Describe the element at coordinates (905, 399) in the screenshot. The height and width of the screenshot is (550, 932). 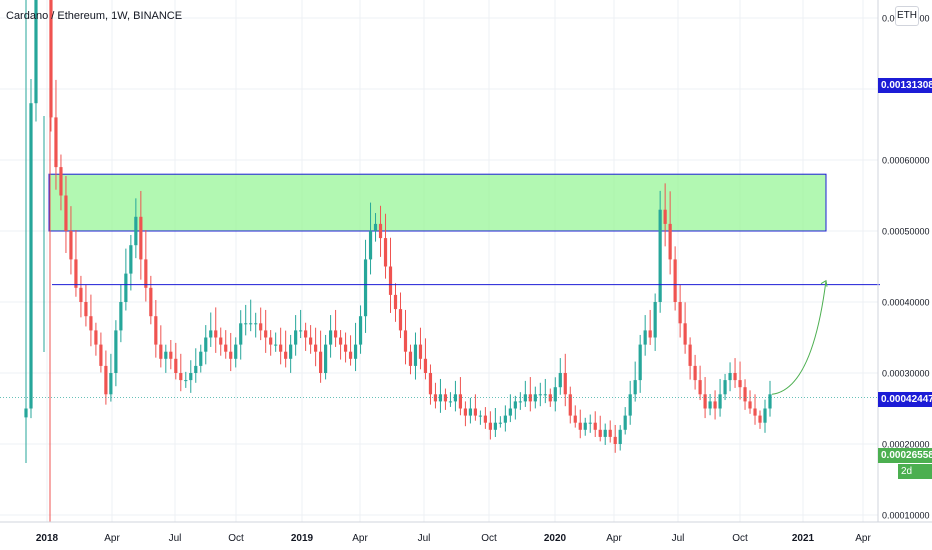
I see `price-tag-support: 0.00042447` at that location.